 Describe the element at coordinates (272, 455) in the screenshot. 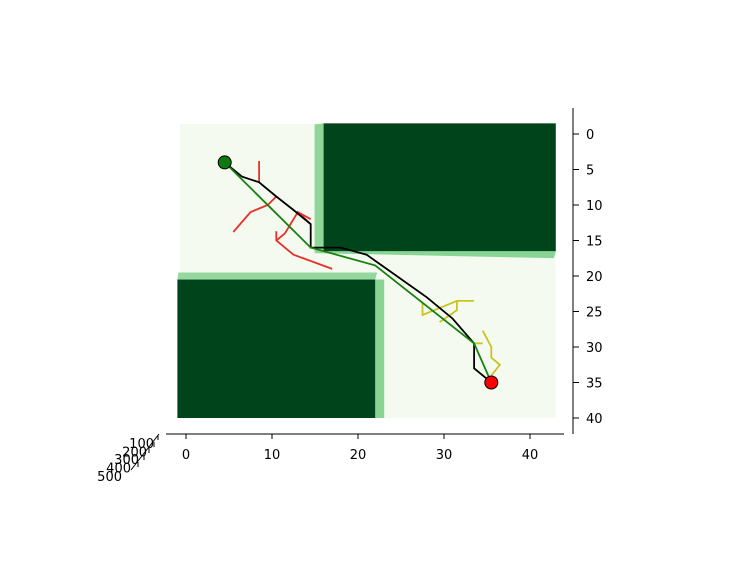

I see `x-tick-label: 10` at that location.